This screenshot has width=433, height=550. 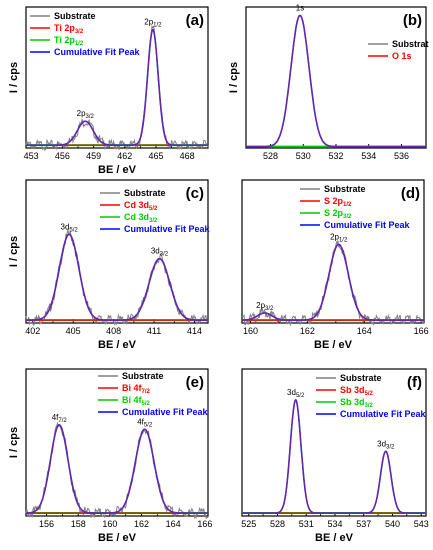 I want to click on peak-label: 4f7/2, so click(x=60, y=418).